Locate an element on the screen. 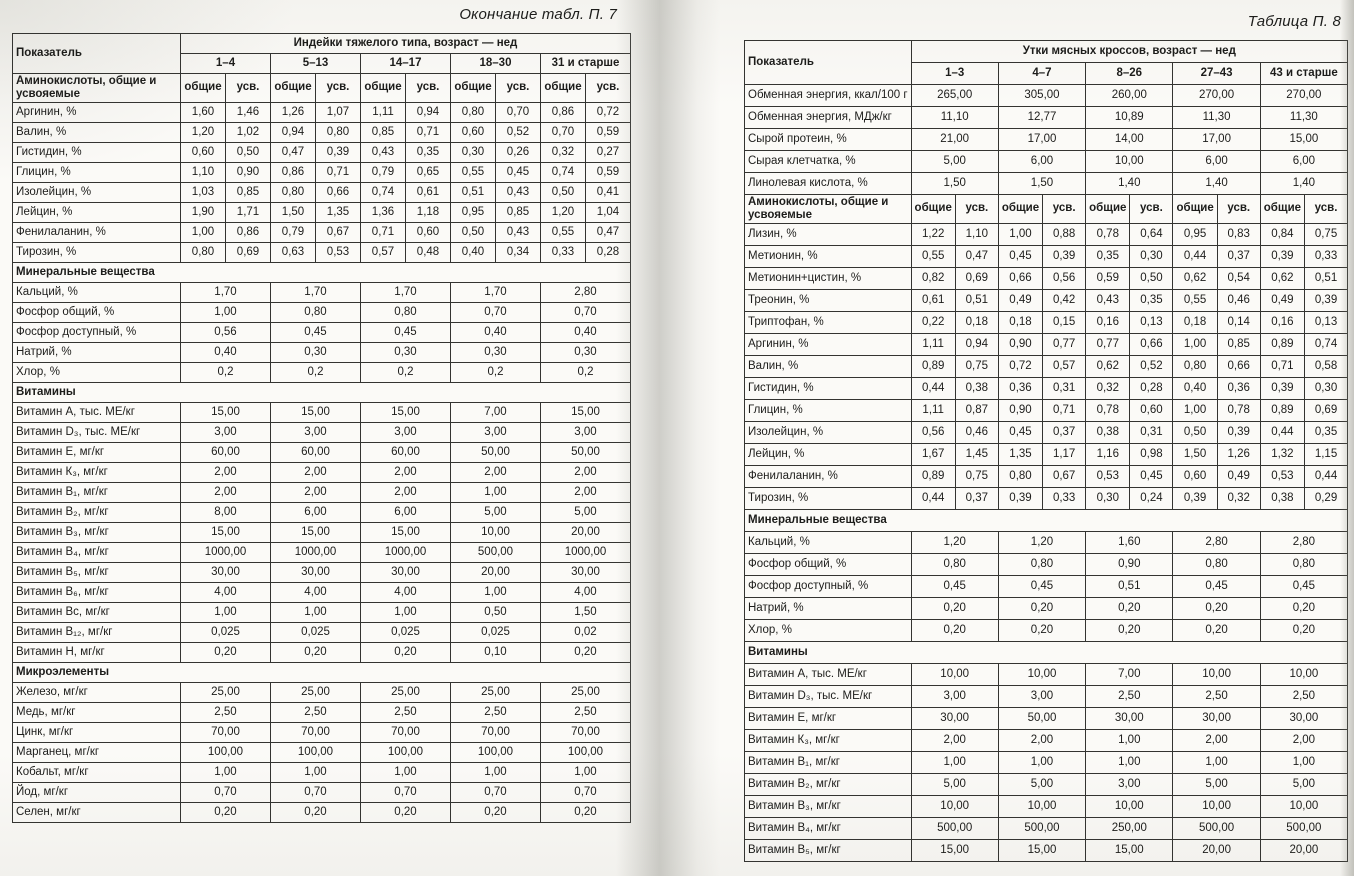 The width and height of the screenshot is (1354, 876). row-label: Линолевая кислота, % is located at coordinates (828, 183).